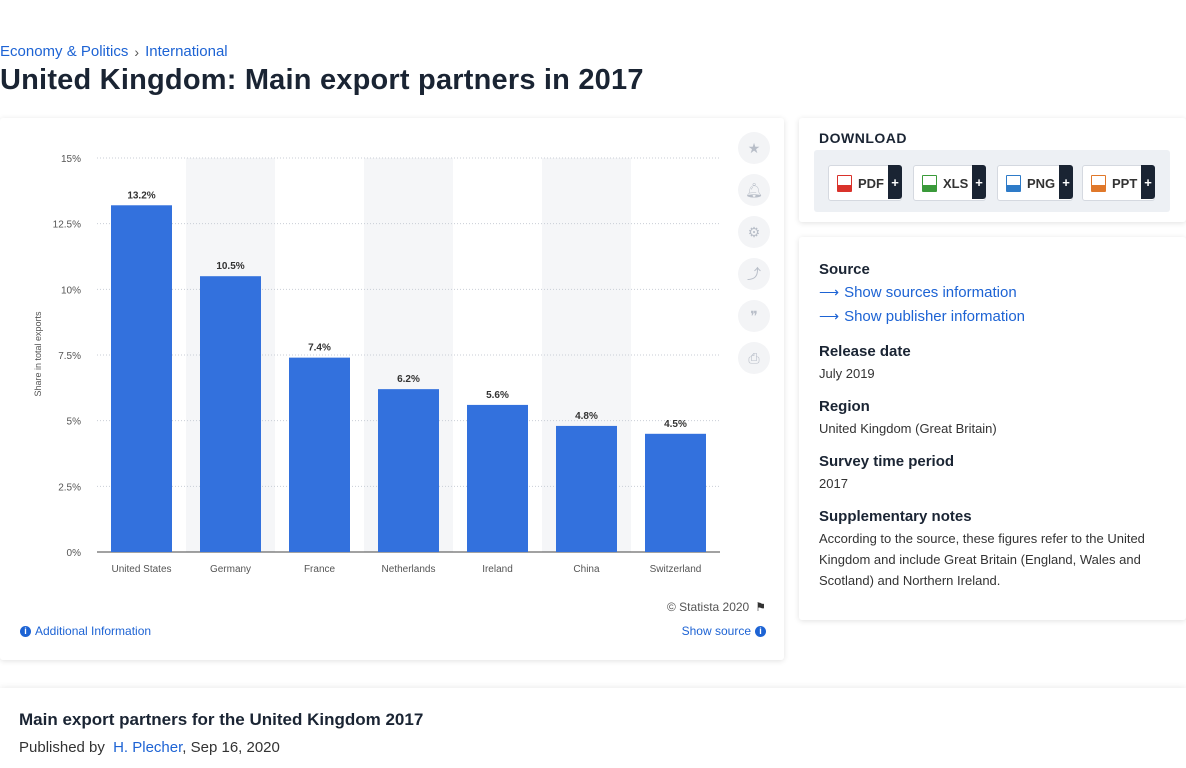 This screenshot has height=768, width=1186. What do you see at coordinates (497, 395) in the screenshot?
I see `data-label: 5.6%` at bounding box center [497, 395].